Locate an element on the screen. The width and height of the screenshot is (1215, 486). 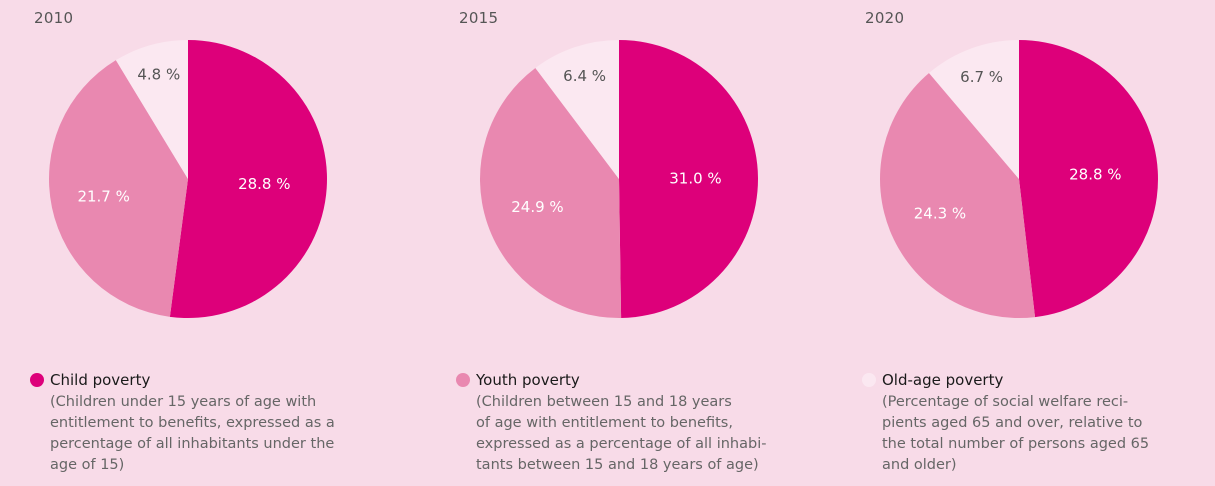
pie-slice-2010-youth-poverty is located at coordinates (118, 188).